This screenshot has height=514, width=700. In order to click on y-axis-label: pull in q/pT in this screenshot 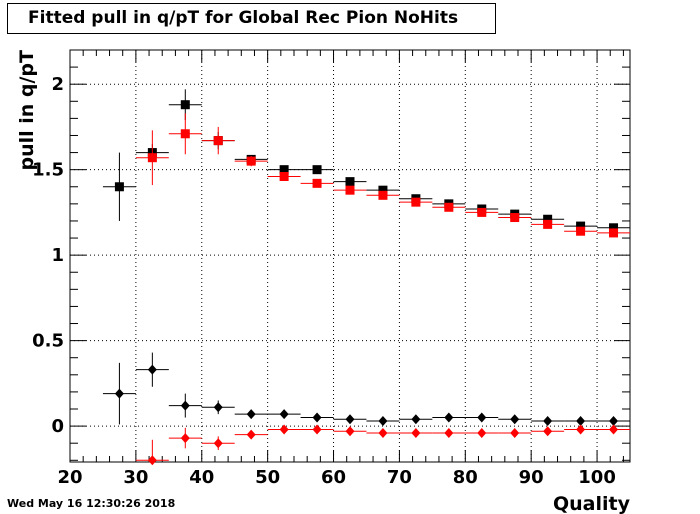, I will do `click(27, 110)`.